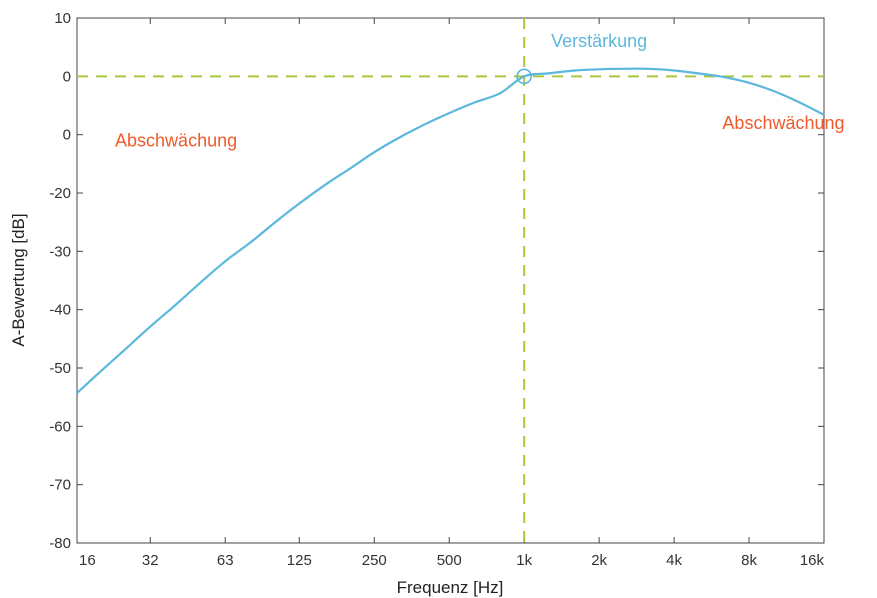 This screenshot has width=877, height=598. Describe the element at coordinates (150, 560) in the screenshot. I see `x-tick-label: 32` at that location.